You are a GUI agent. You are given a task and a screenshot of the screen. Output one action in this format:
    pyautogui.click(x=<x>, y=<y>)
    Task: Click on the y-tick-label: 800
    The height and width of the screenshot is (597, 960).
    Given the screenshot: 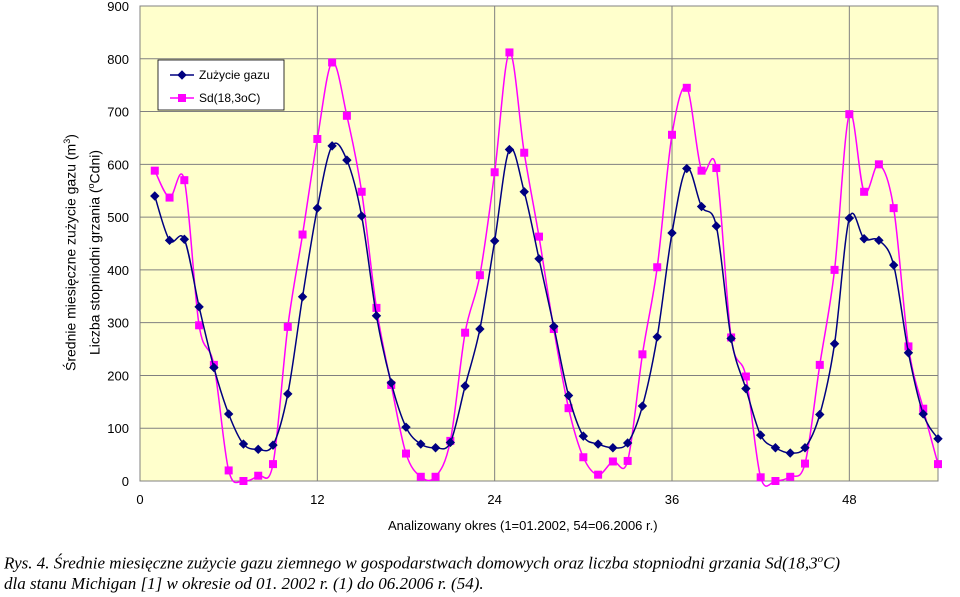 What is the action you would take?
    pyautogui.click(x=118, y=59)
    